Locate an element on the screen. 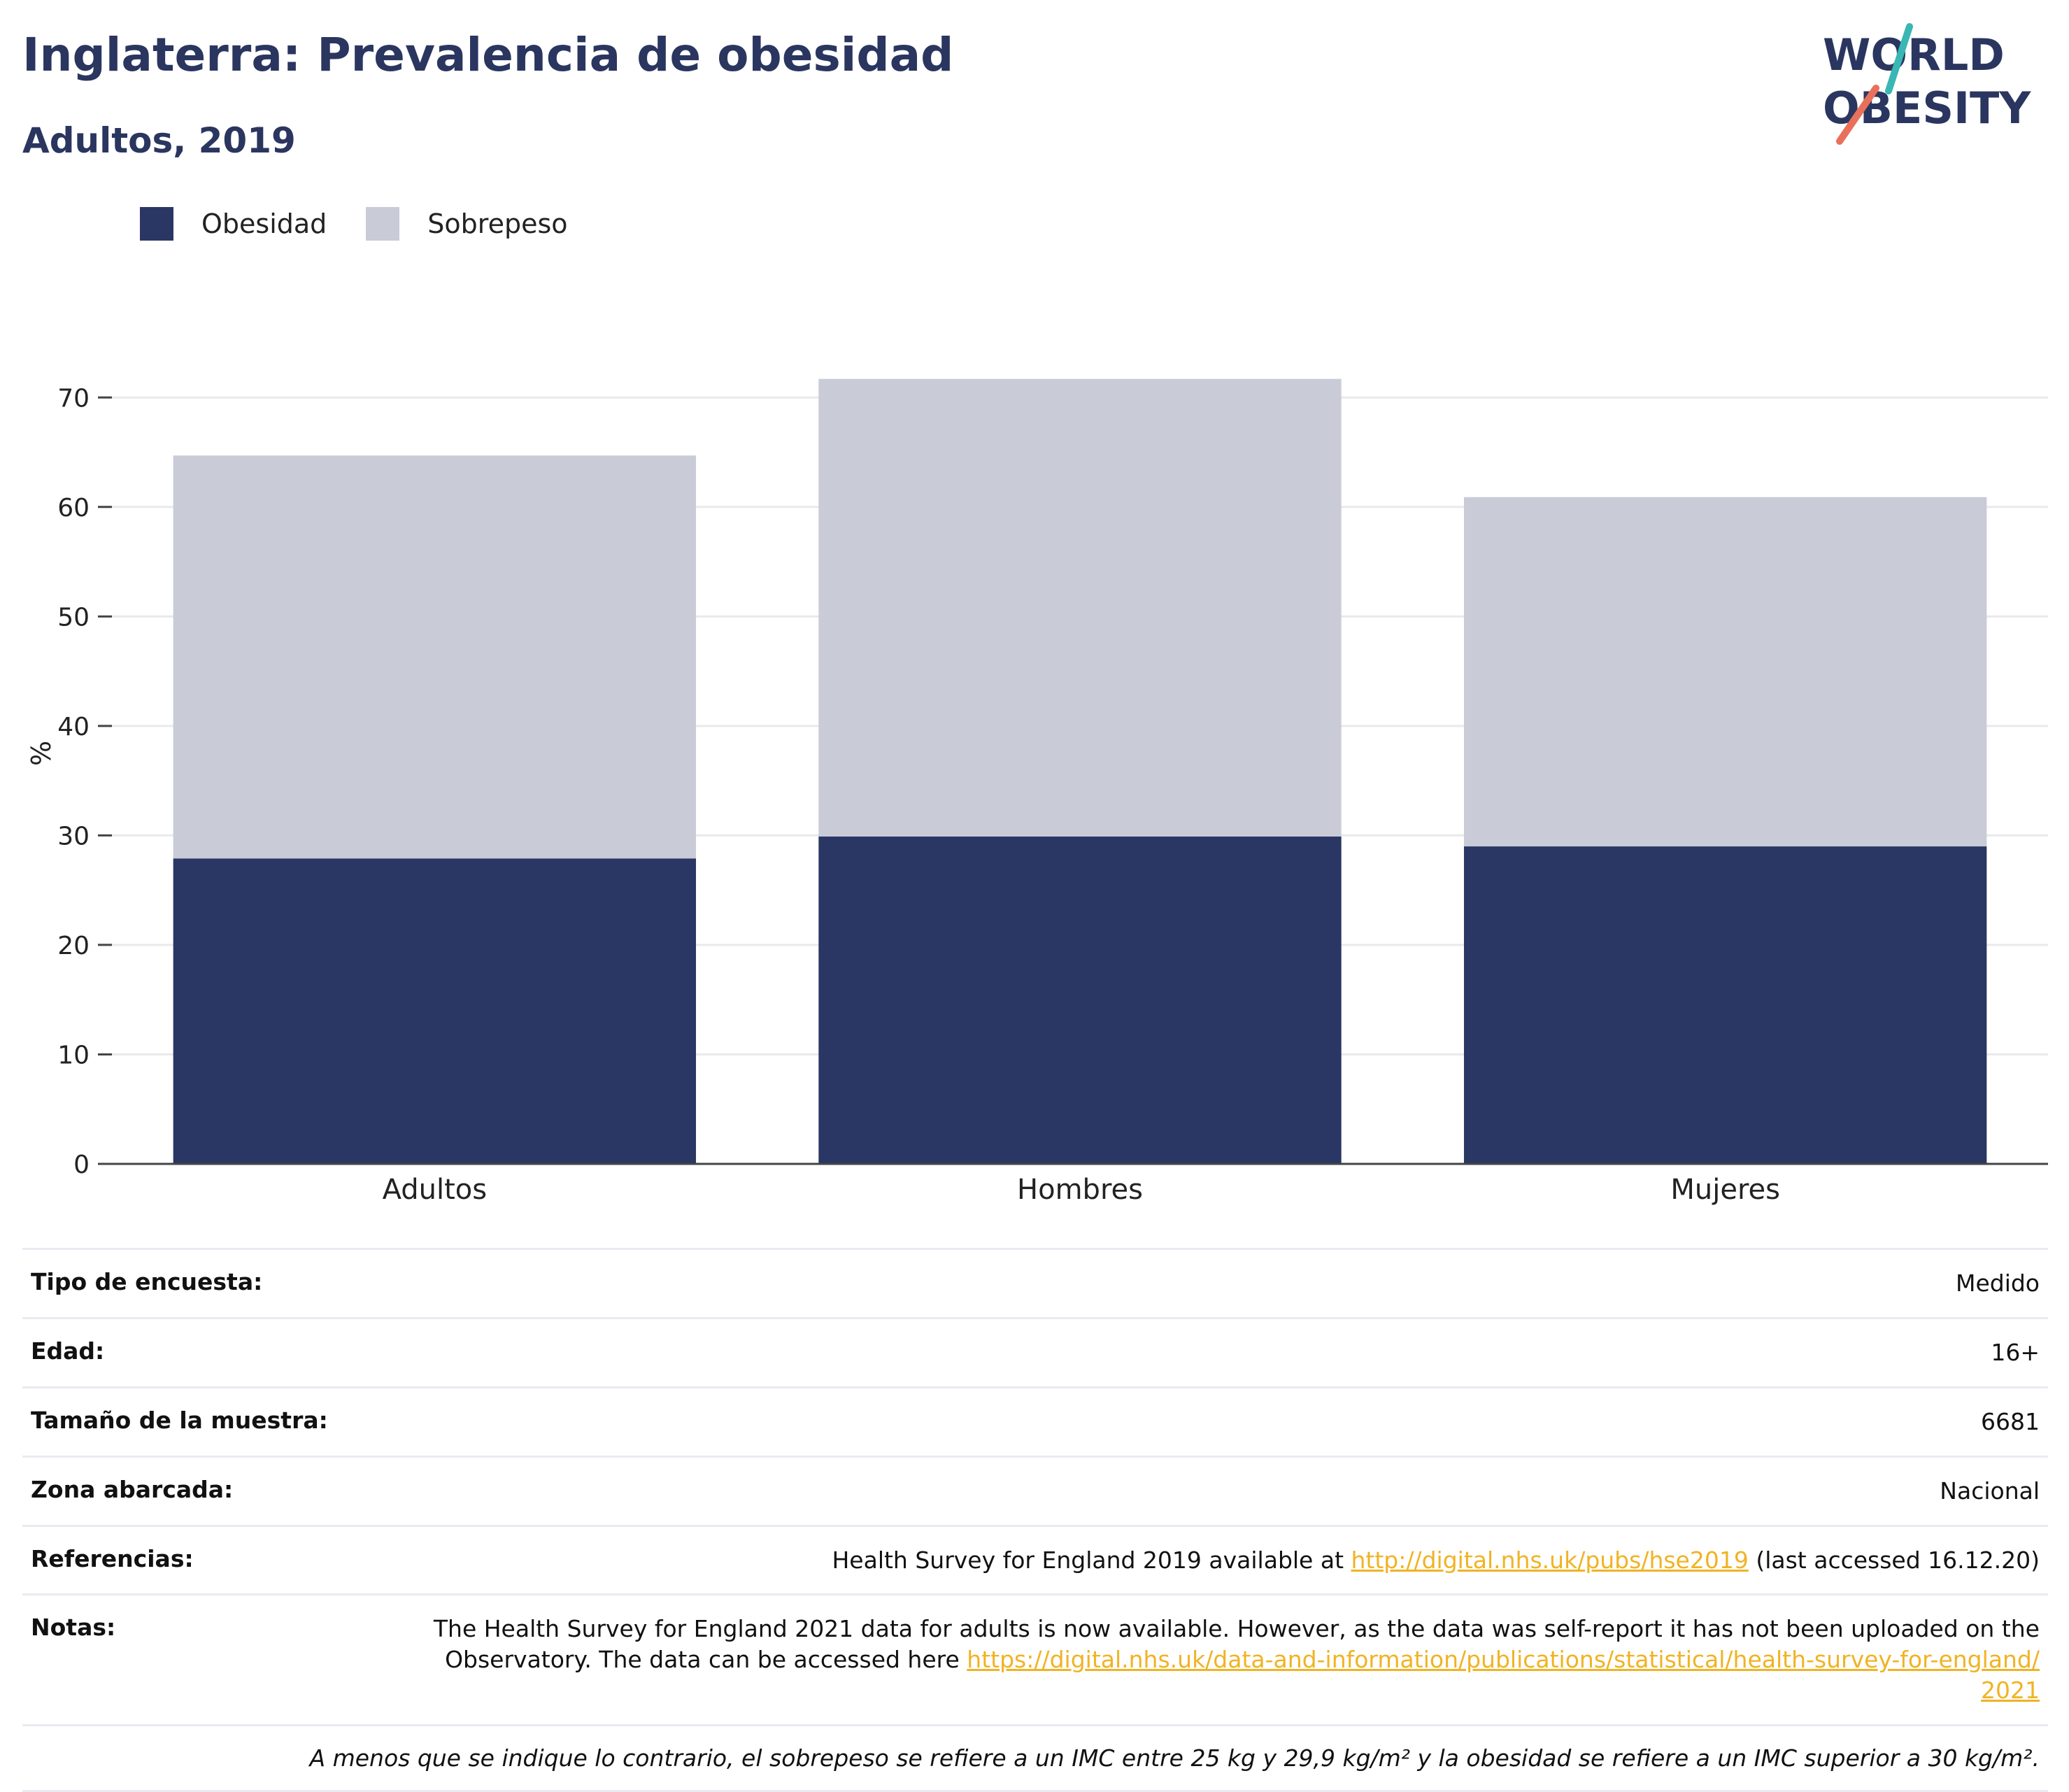 This screenshot has width=2069, height=1792. bar-obesity-adultos is located at coordinates (435, 1011).